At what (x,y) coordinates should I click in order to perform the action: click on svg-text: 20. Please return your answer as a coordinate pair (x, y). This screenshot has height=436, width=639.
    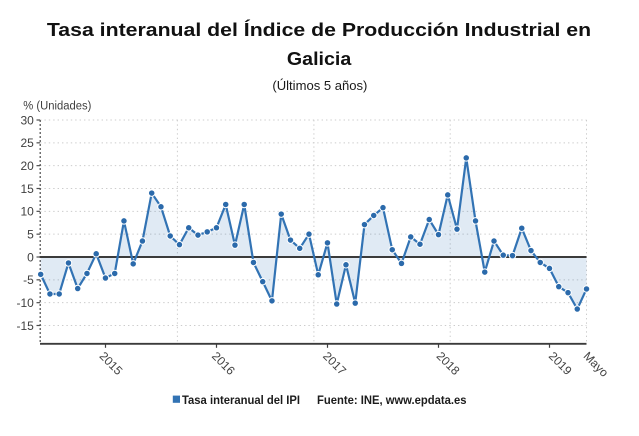
    Looking at the image, I should click on (27, 166).